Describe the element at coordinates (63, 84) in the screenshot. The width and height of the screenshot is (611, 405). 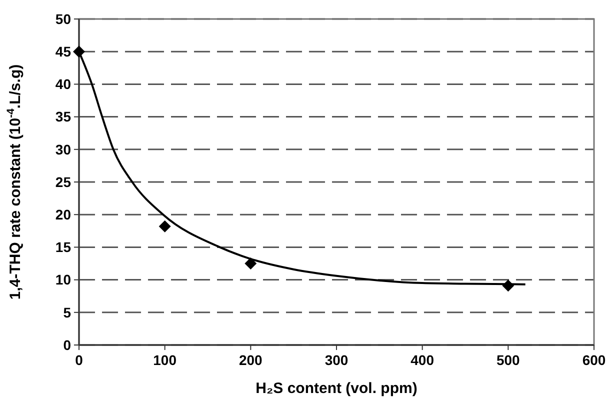
I see `y-tick-label: 40` at that location.